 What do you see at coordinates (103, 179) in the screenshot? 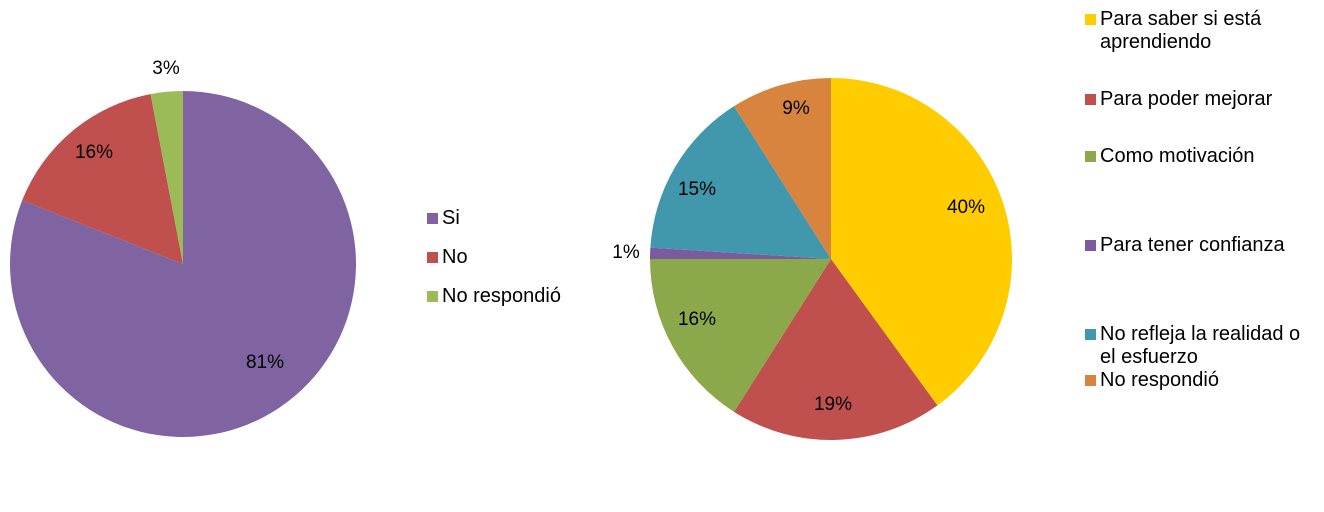
I see `pie-slice-no` at bounding box center [103, 179].